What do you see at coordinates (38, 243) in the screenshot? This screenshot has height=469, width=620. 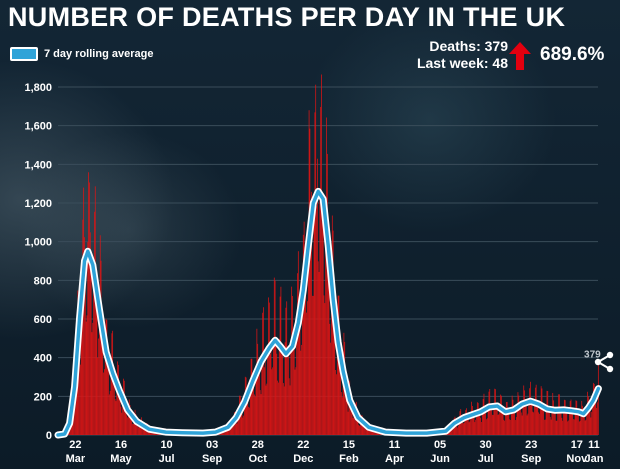 I see `y-tick-label: 1,000` at bounding box center [38, 243].